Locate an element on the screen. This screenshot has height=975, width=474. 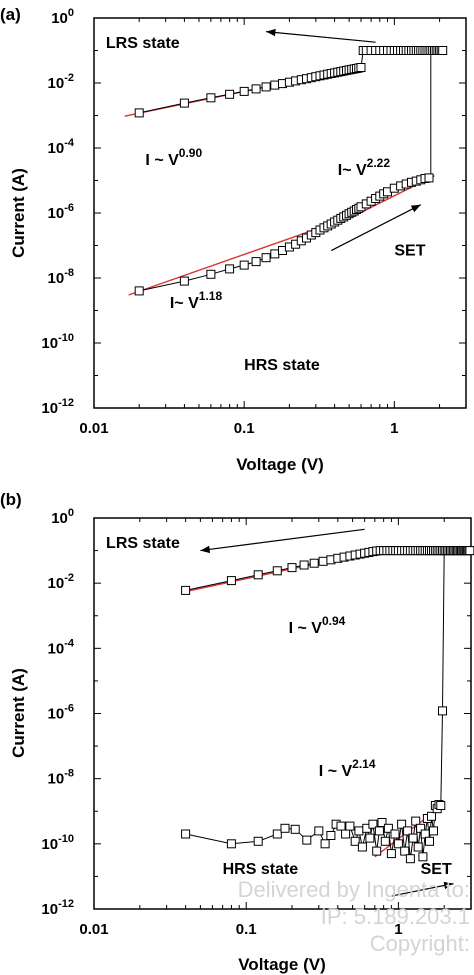
y-tick-label: 10⁻¹² is located at coordinates (57, 908).